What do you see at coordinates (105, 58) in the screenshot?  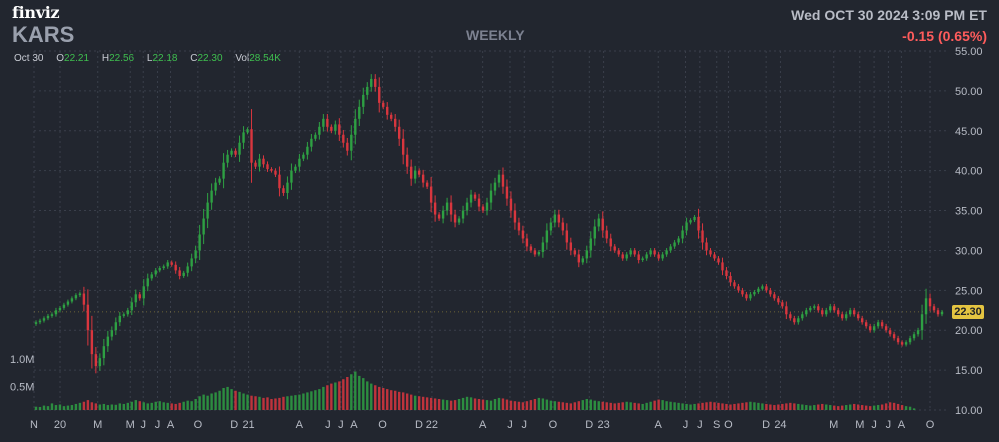 I see `high-label: H` at bounding box center [105, 58].